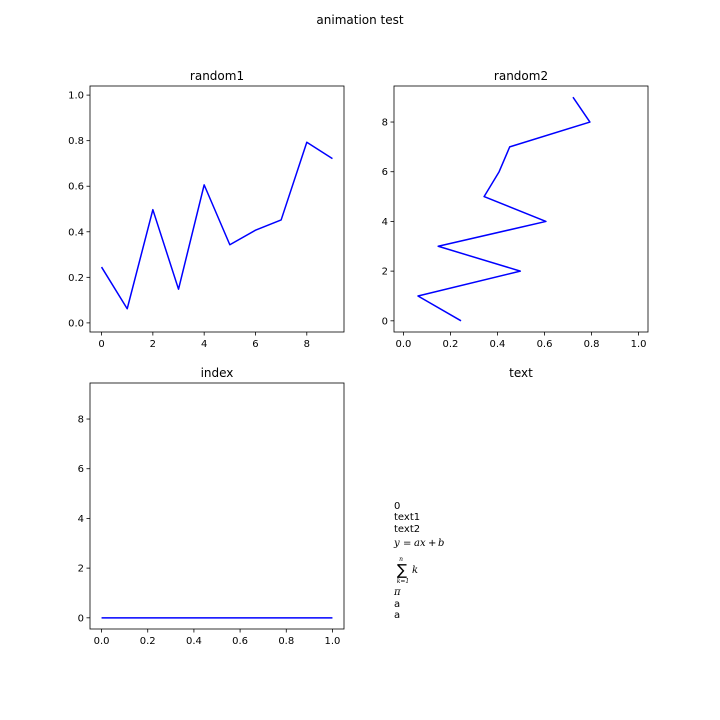 This screenshot has height=720, width=720. I want to click on sum-body: k, so click(415, 570).